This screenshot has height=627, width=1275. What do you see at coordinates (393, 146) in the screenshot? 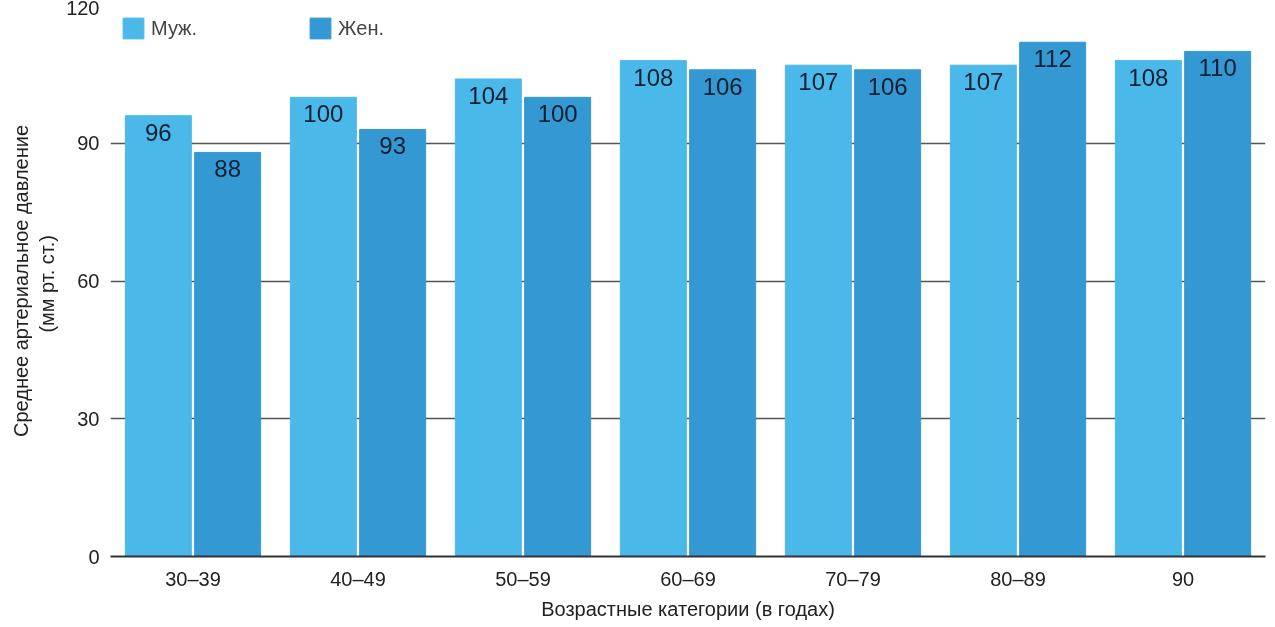
I see `data-label: 93` at bounding box center [393, 146].